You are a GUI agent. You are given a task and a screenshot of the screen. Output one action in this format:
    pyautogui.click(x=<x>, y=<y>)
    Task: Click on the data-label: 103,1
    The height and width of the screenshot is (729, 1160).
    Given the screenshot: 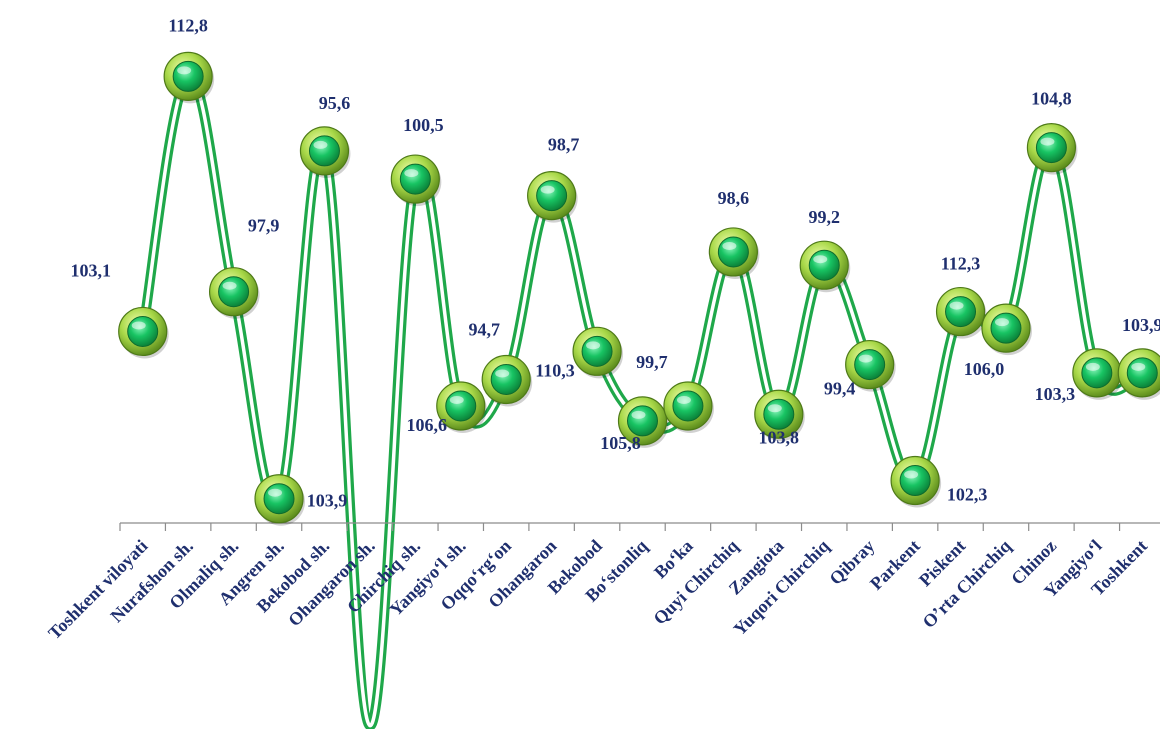 What is the action you would take?
    pyautogui.click(x=90, y=270)
    